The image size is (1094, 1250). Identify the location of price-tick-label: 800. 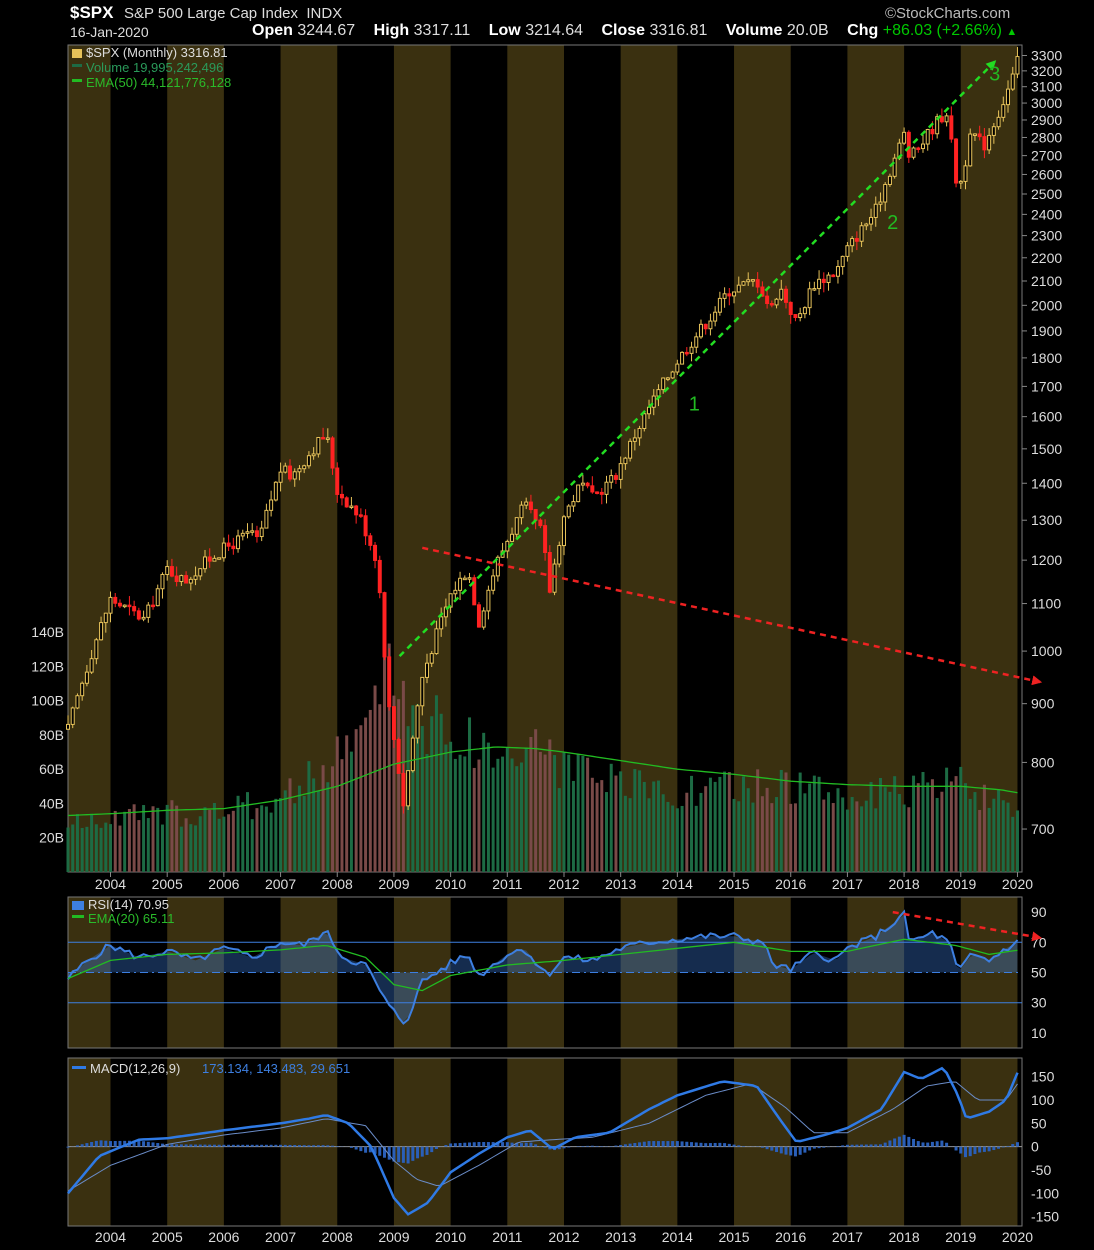
(1043, 762).